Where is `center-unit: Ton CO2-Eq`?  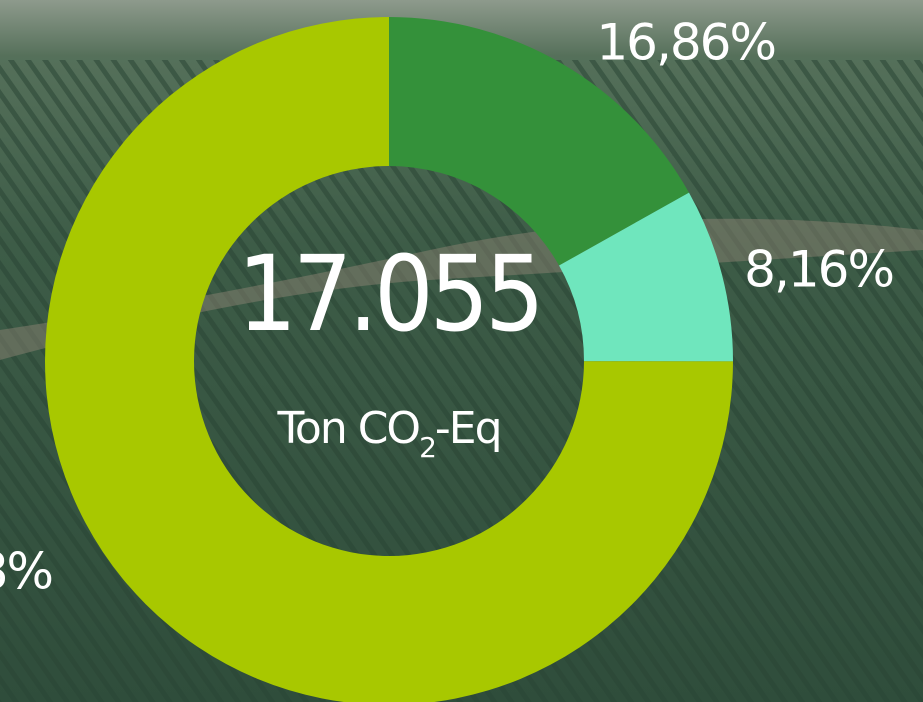
center-unit: Ton CO2-Eq is located at coordinates (389, 433).